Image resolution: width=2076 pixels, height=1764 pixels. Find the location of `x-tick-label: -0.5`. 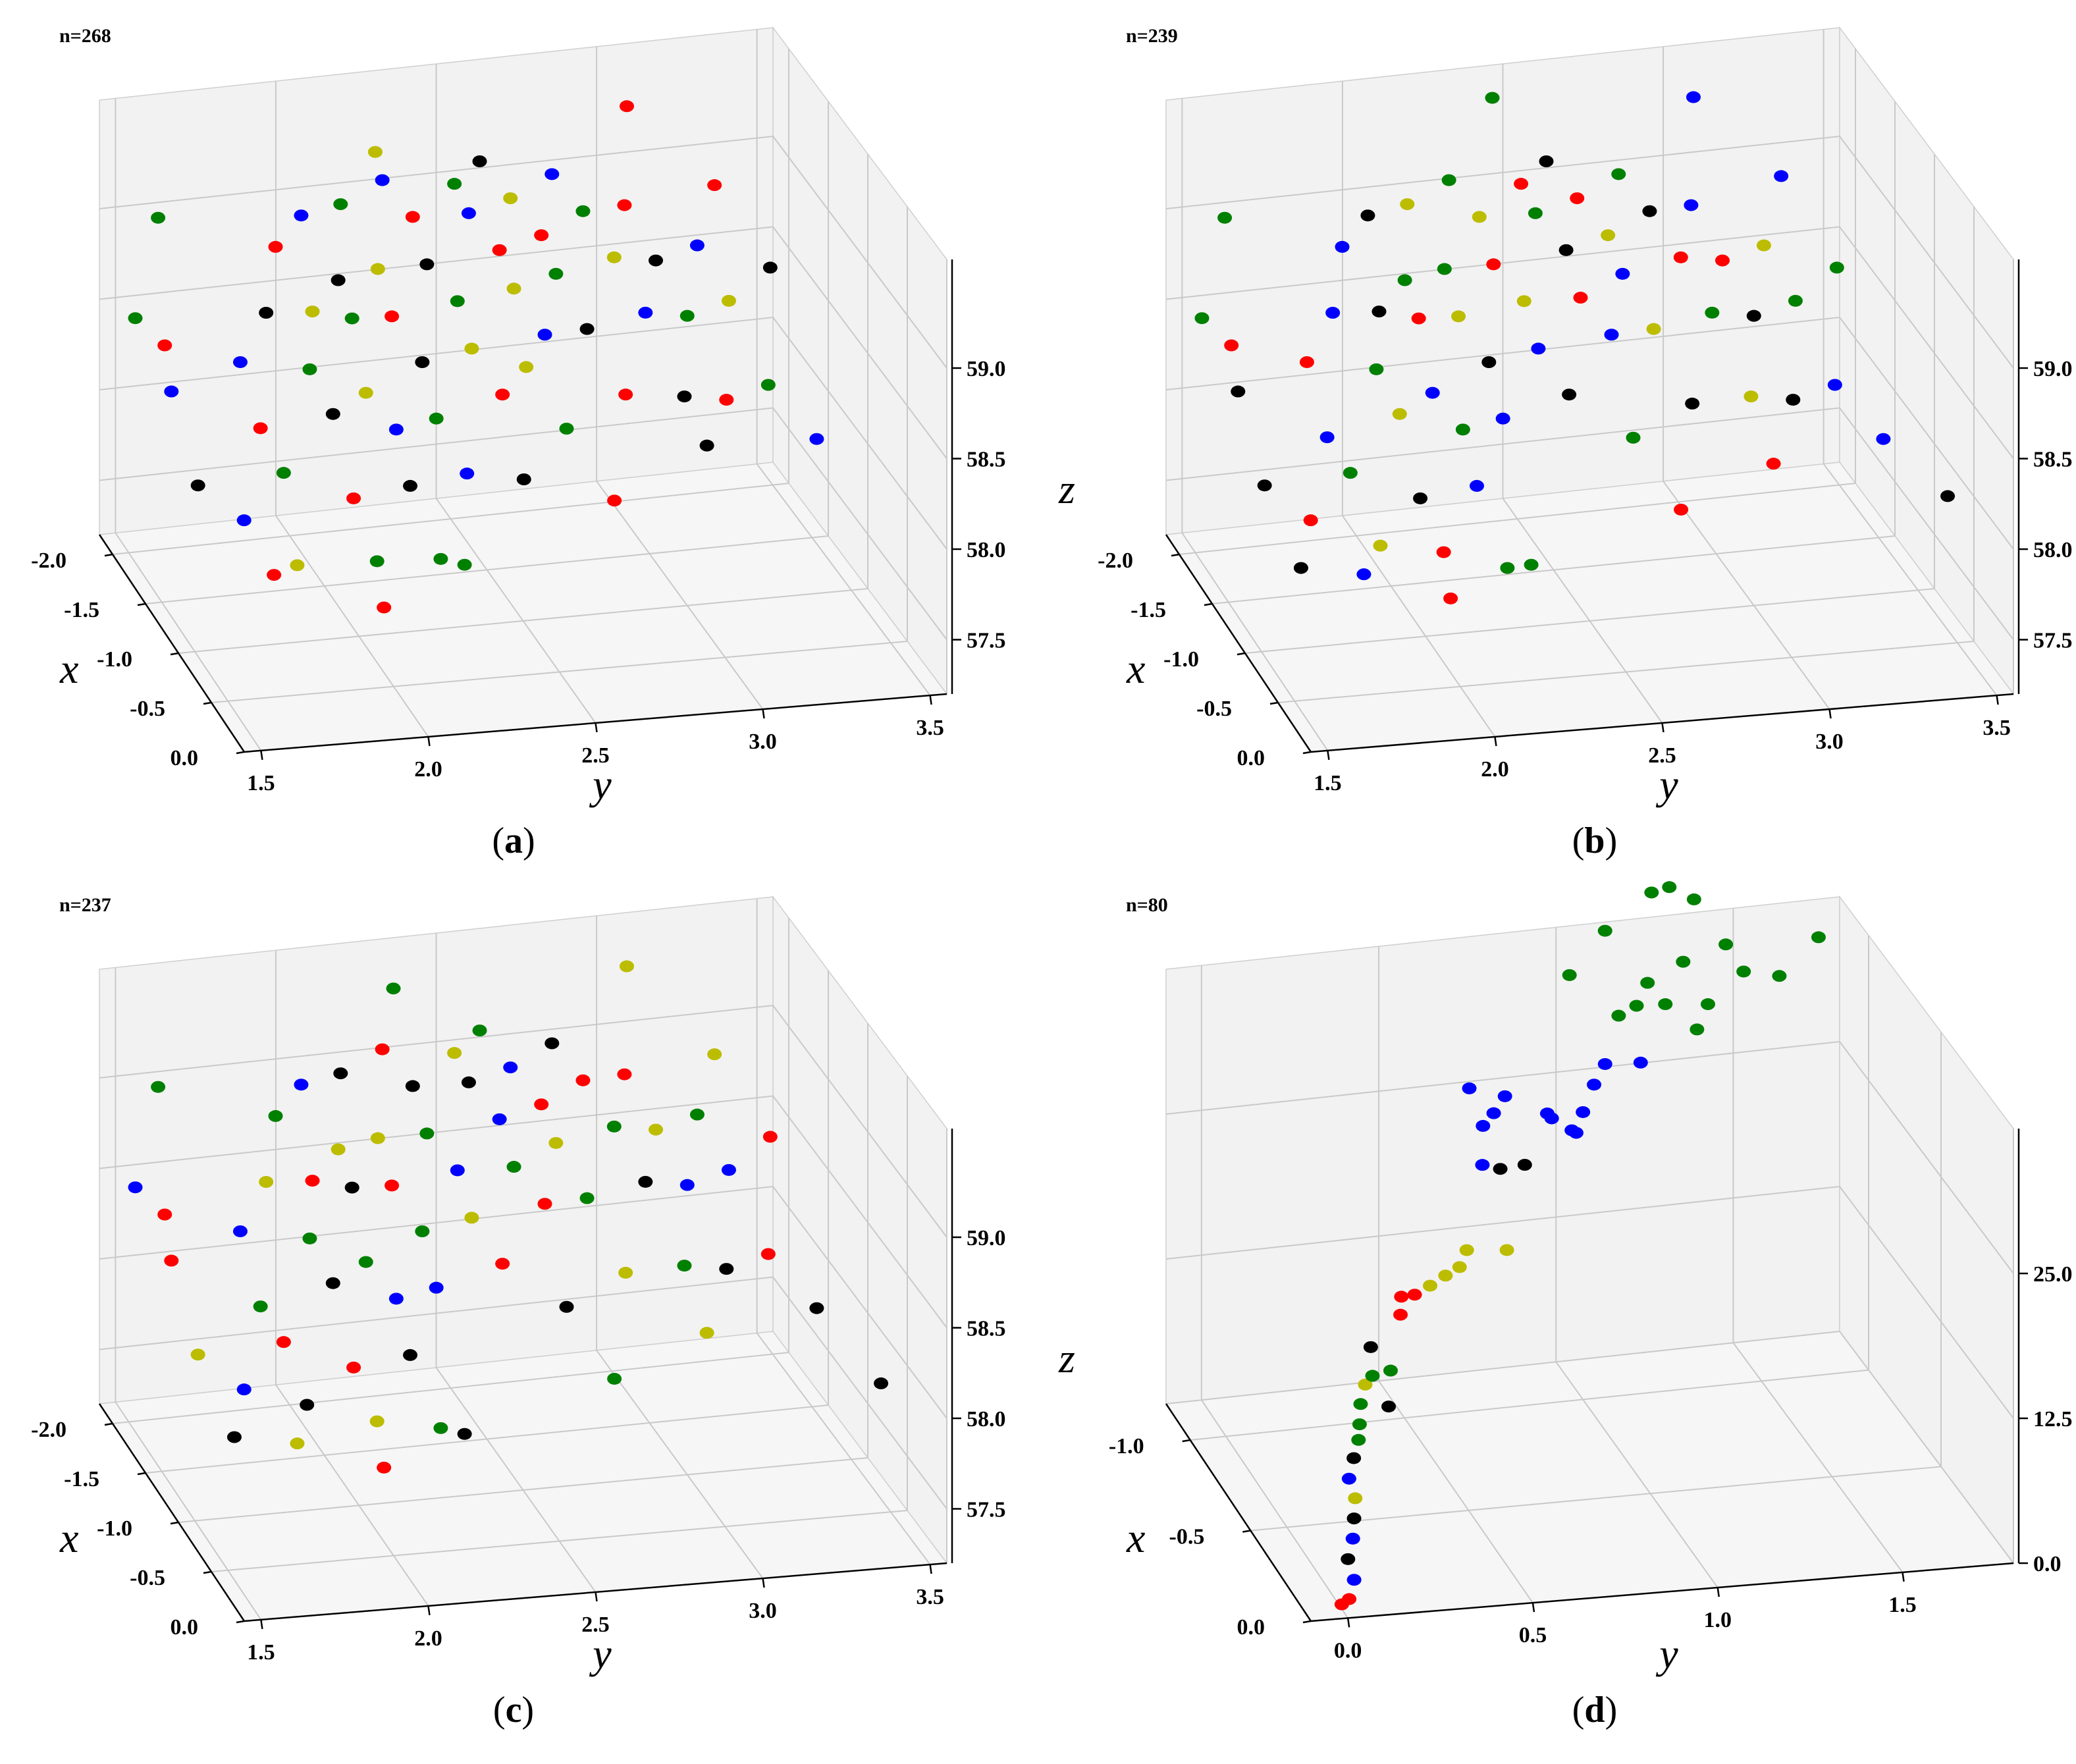

x-tick-label: -0.5 is located at coordinates (1187, 1537).